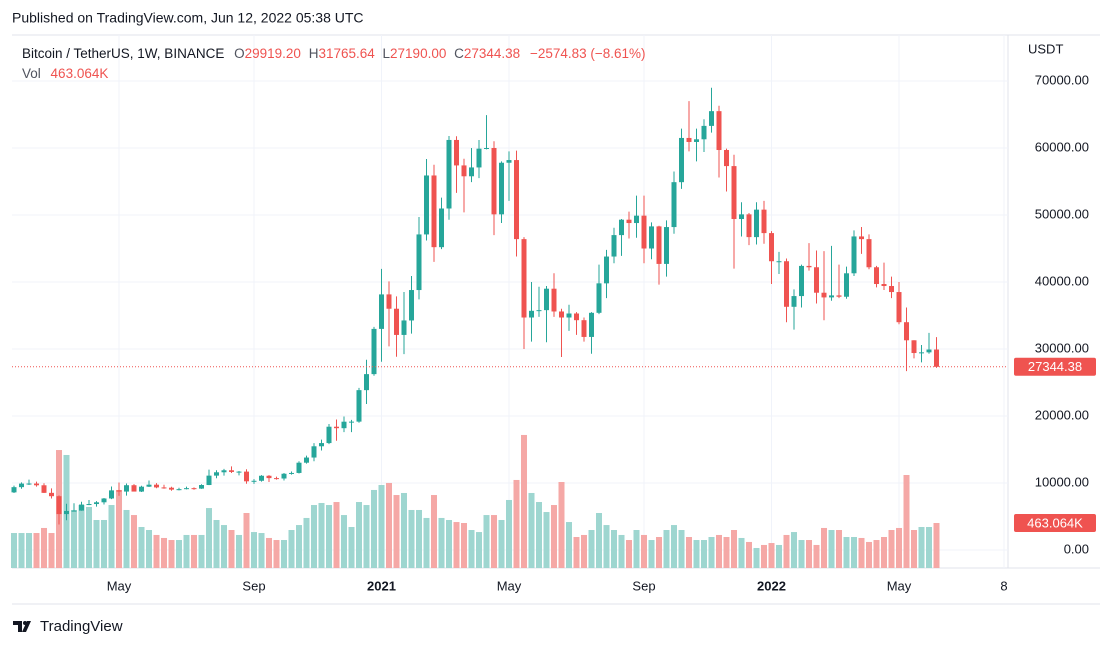 This screenshot has height=648, width=1115. I want to click on volume-value: 463.064K, so click(80, 73).